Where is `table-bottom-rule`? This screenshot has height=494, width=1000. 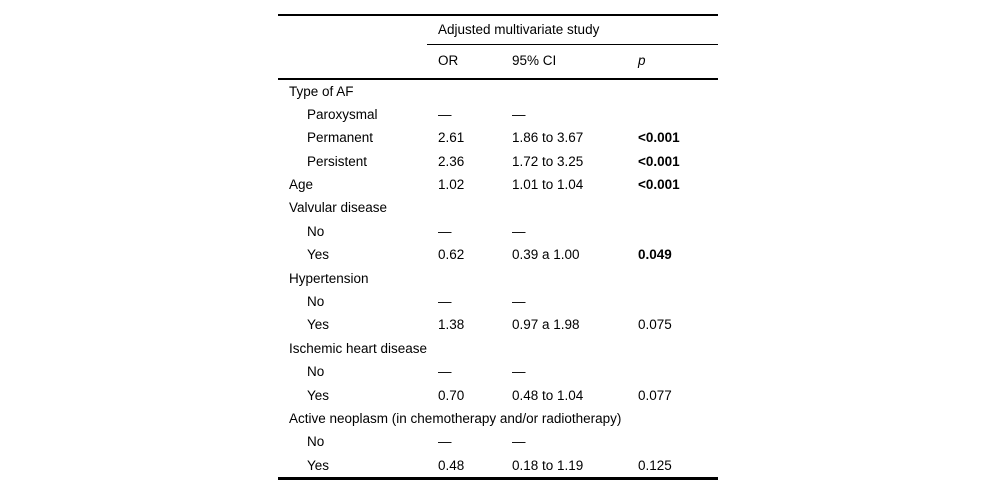
table-bottom-rule is located at coordinates (498, 478).